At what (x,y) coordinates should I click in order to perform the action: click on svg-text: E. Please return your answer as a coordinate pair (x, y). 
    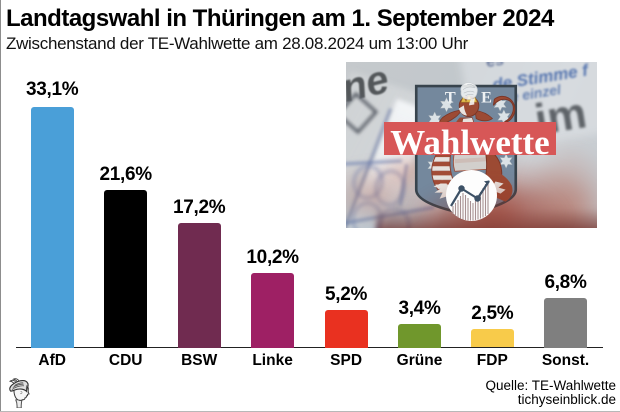
    Looking at the image, I should click on (486, 97).